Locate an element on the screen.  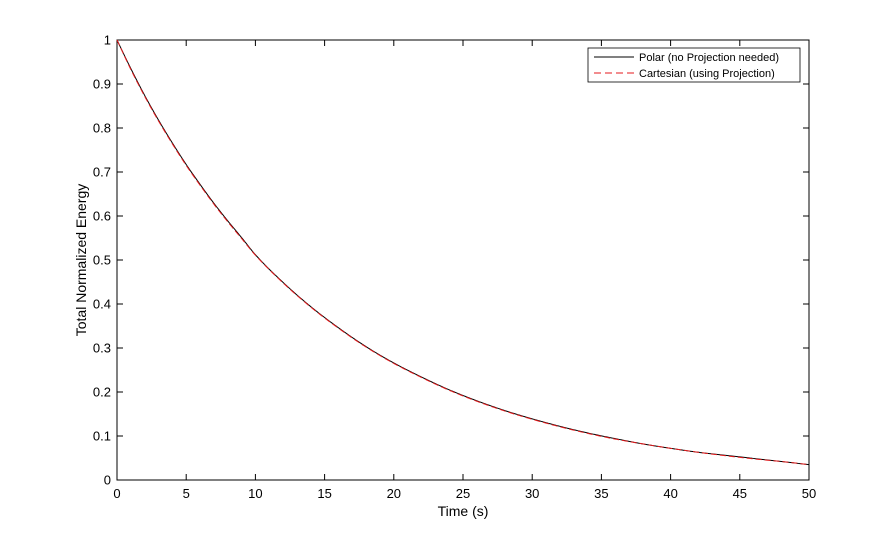
x-tick-label: 35 is located at coordinates (601, 493).